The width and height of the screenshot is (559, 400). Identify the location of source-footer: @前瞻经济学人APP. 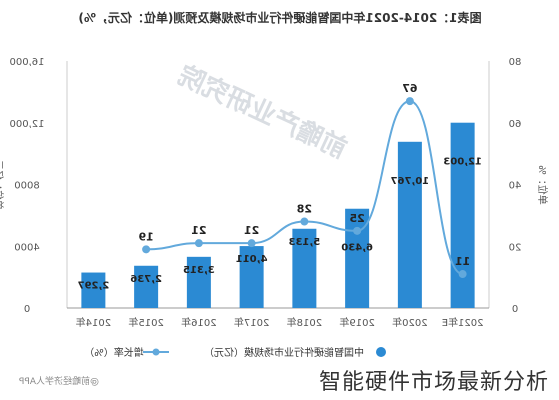
(58, 381).